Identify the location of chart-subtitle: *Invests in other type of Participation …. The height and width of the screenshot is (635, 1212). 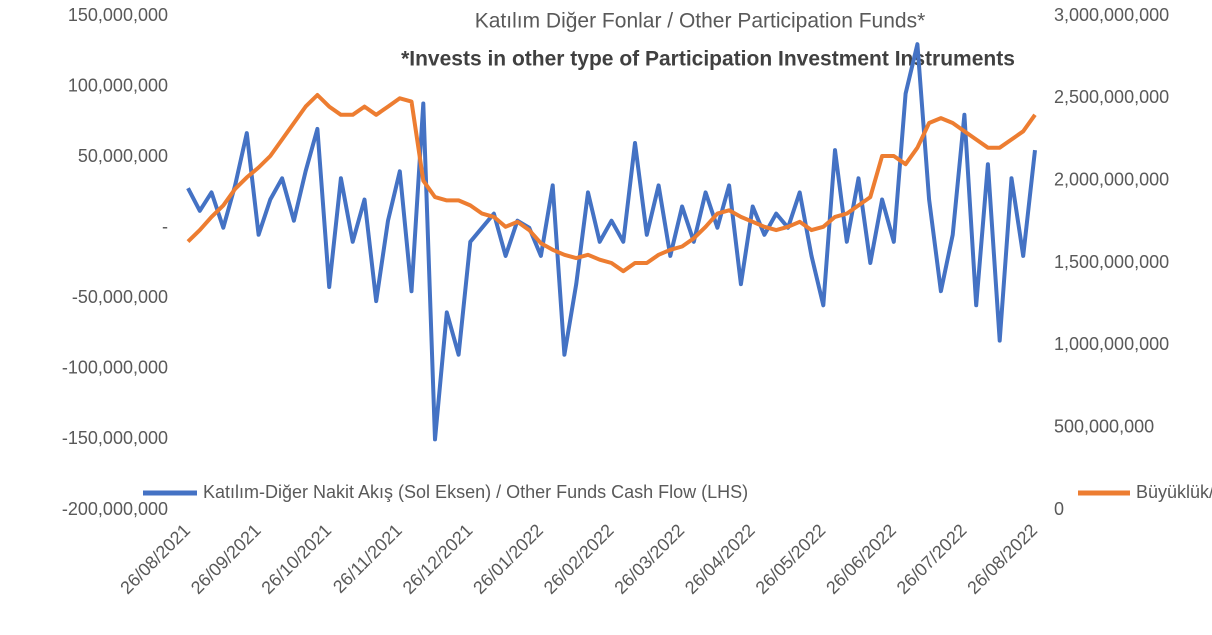
(708, 59).